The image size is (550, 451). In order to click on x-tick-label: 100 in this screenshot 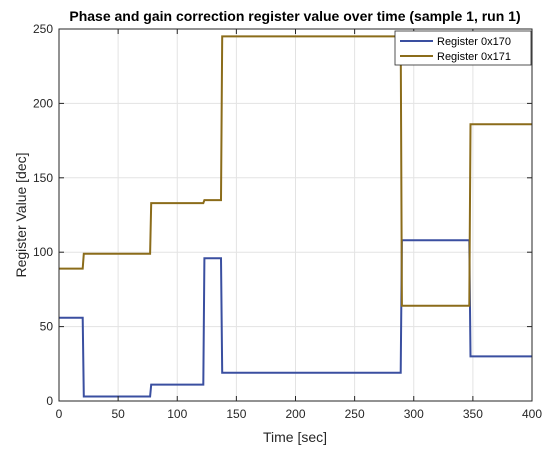, I will do `click(177, 414)`.